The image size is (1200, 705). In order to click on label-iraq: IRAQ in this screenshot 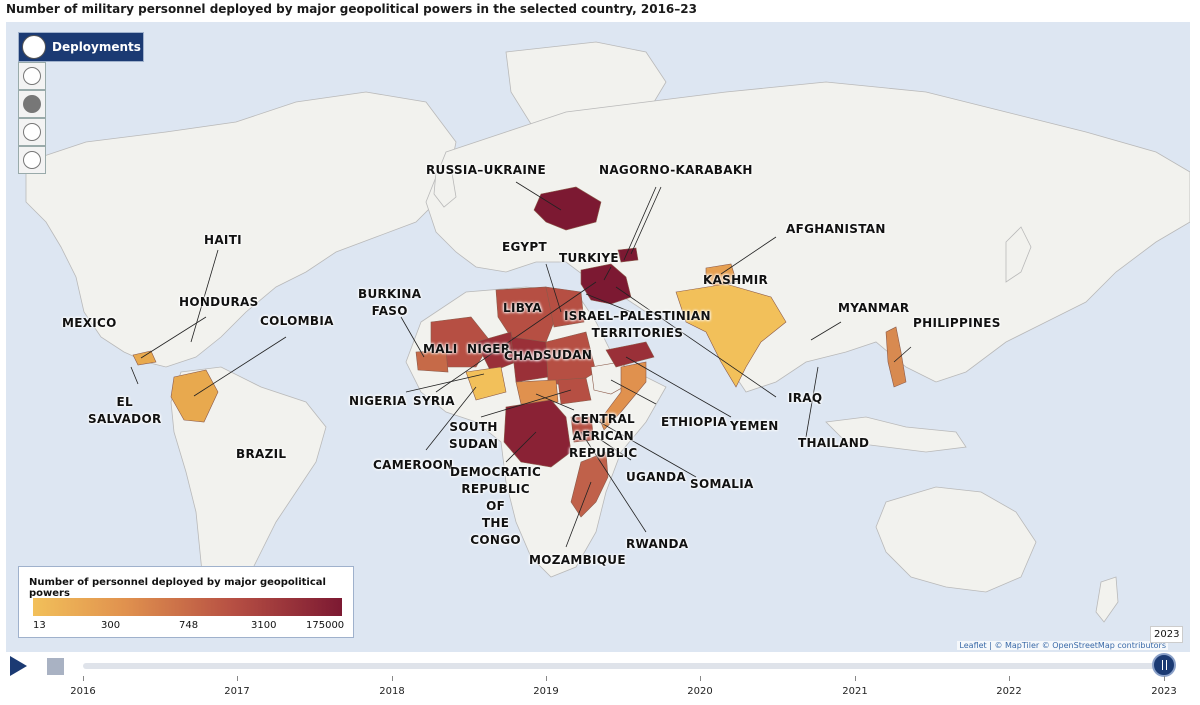, I will do `click(805, 398)`.